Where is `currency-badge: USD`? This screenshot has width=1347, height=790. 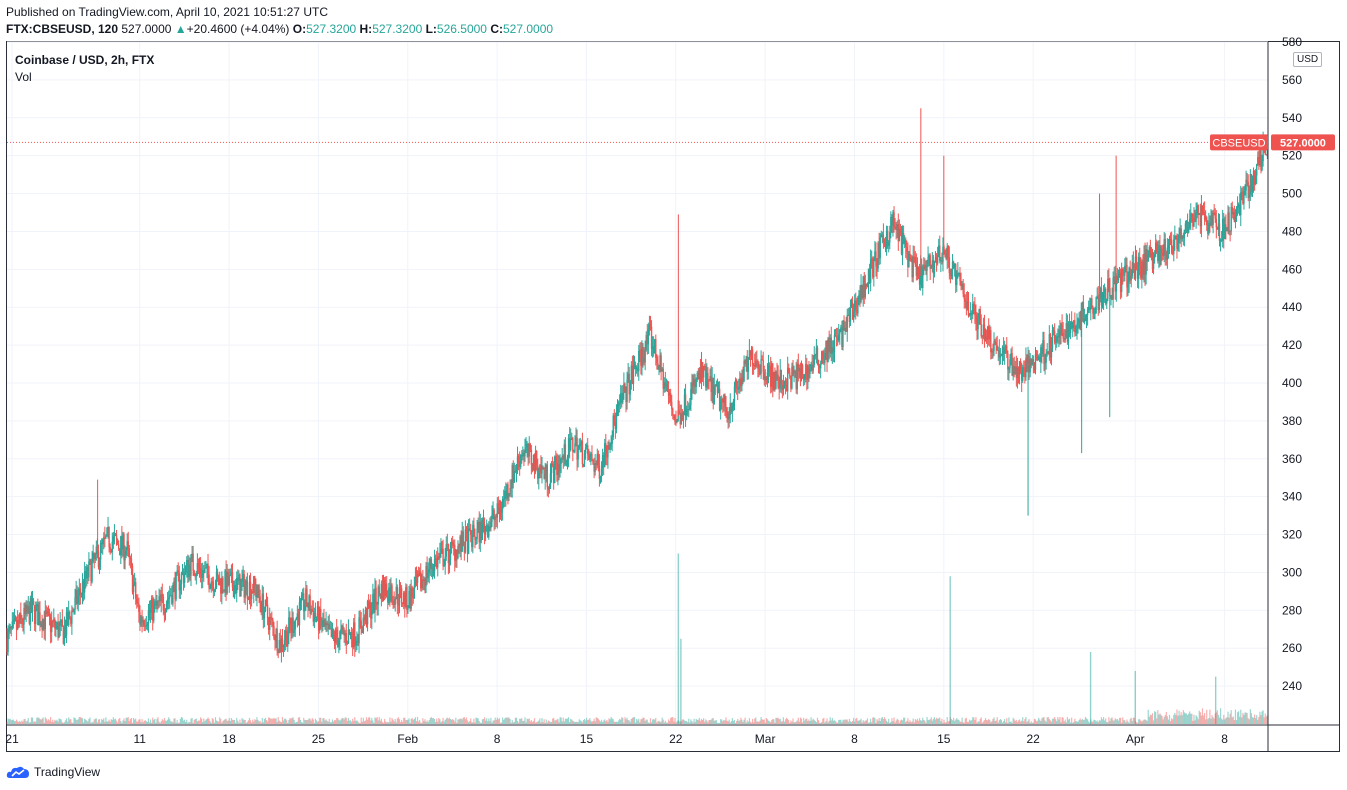 currency-badge: USD is located at coordinates (1308, 59).